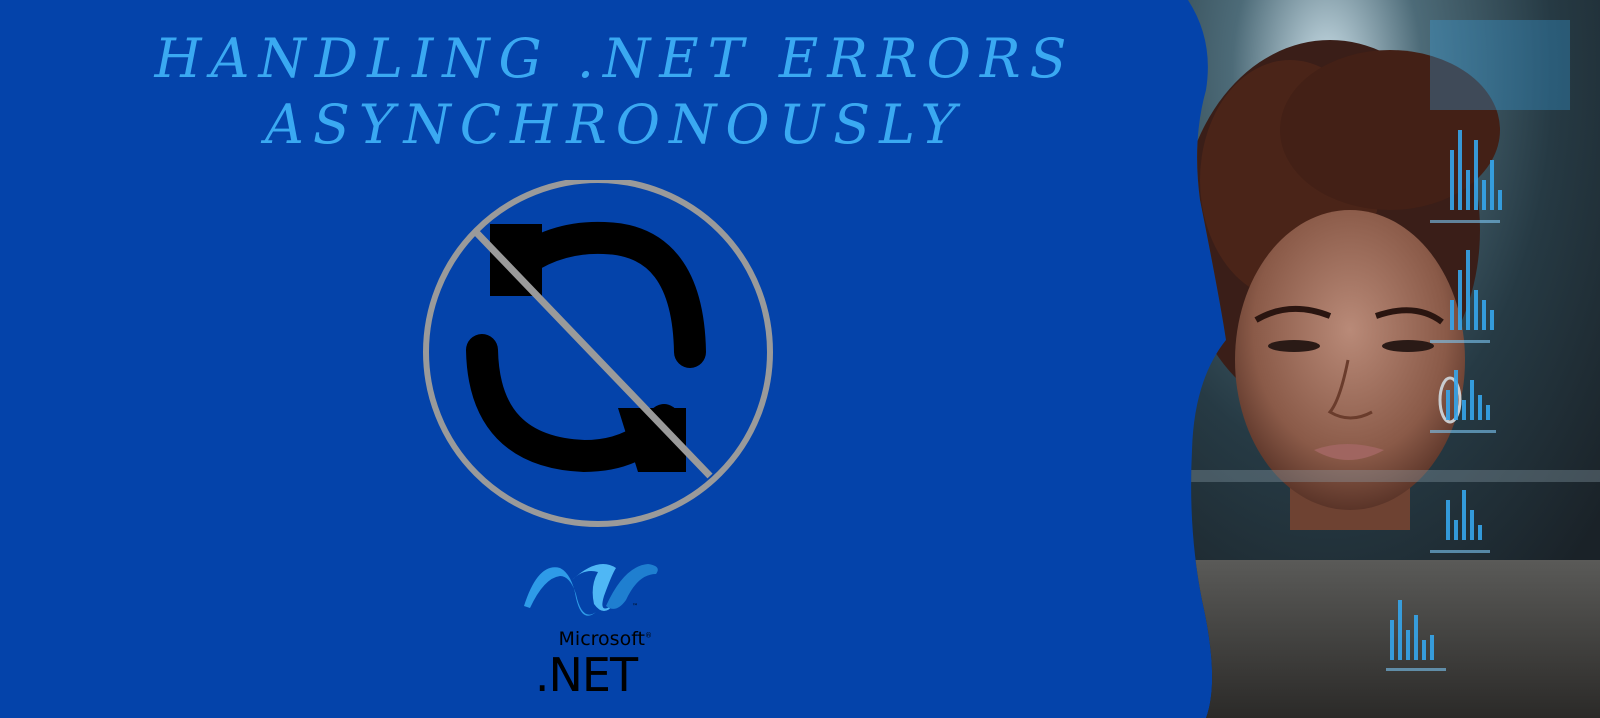 Image resolution: width=1600 pixels, height=718 pixels. Describe the element at coordinates (605, 639) in the screenshot. I see `logo-brand-text: Microsoft®` at that location.